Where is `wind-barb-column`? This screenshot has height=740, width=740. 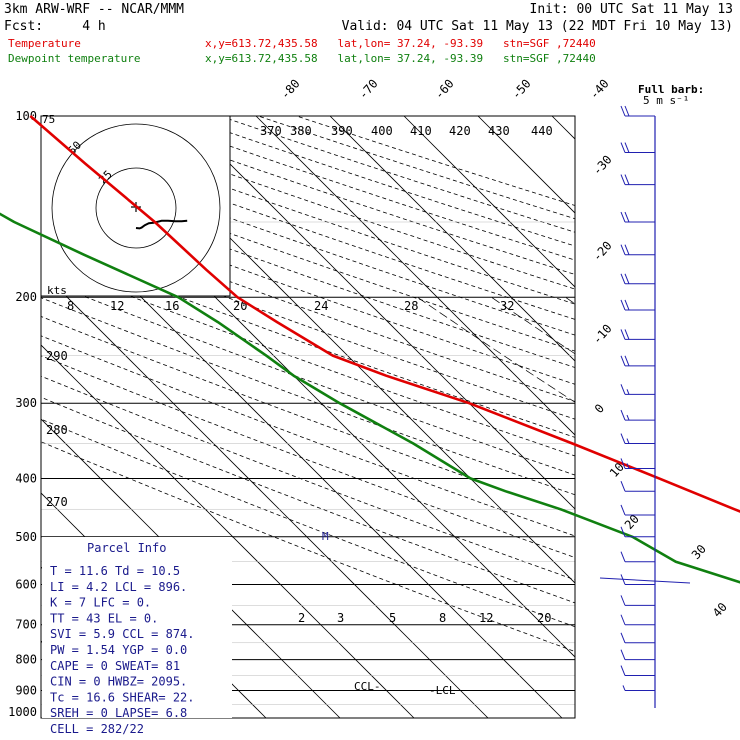 wind-barb-column is located at coordinates (645, 406).